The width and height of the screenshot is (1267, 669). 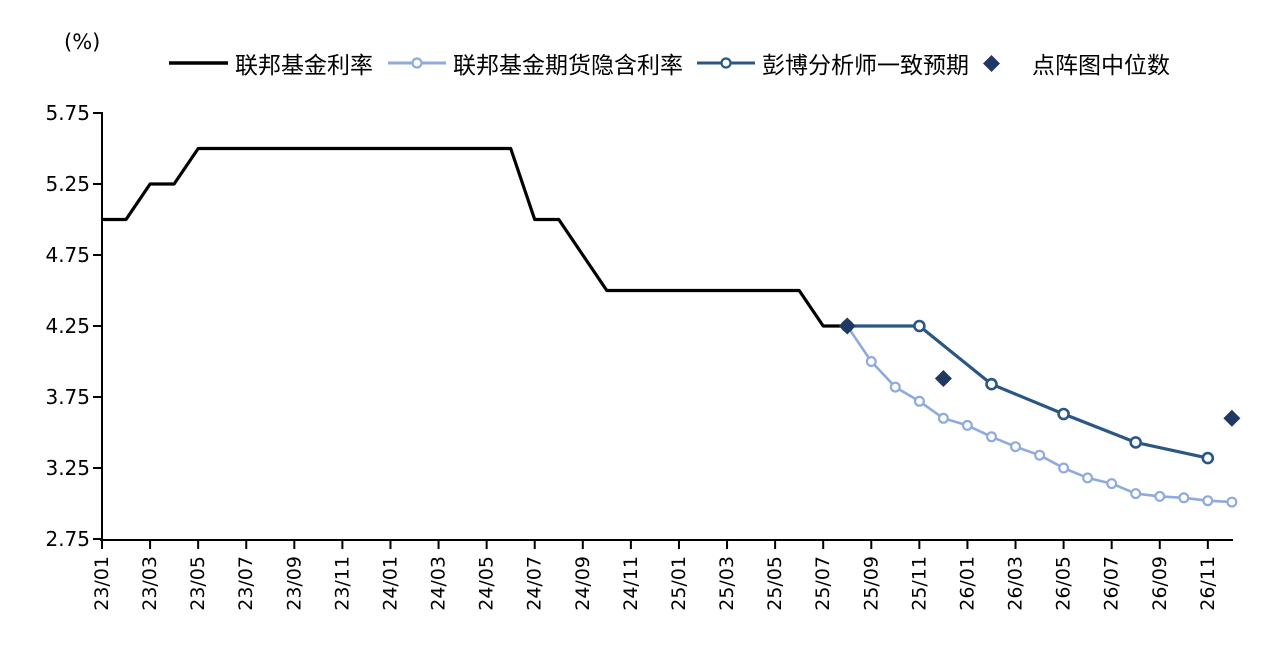 I want to click on legend: 联邦基金利率 联邦基金期货隐含利率 彭博分析师一致预期 点阵图中位数, so click(x=633, y=63).